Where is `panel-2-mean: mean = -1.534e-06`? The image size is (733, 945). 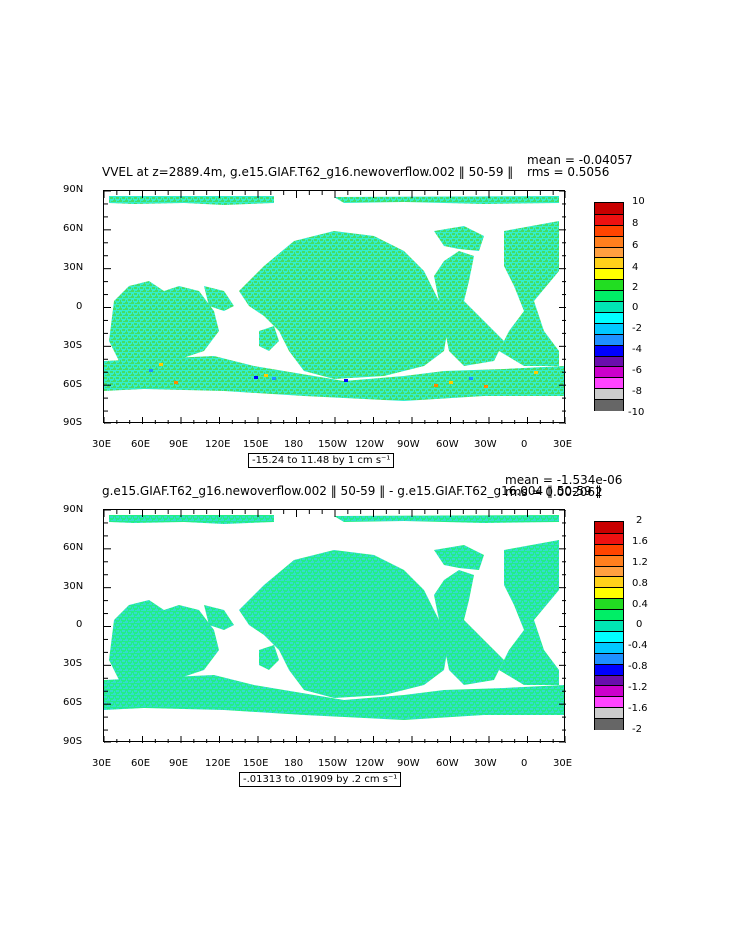 panel-2-mean: mean = -1.534e-06 is located at coordinates (564, 480).